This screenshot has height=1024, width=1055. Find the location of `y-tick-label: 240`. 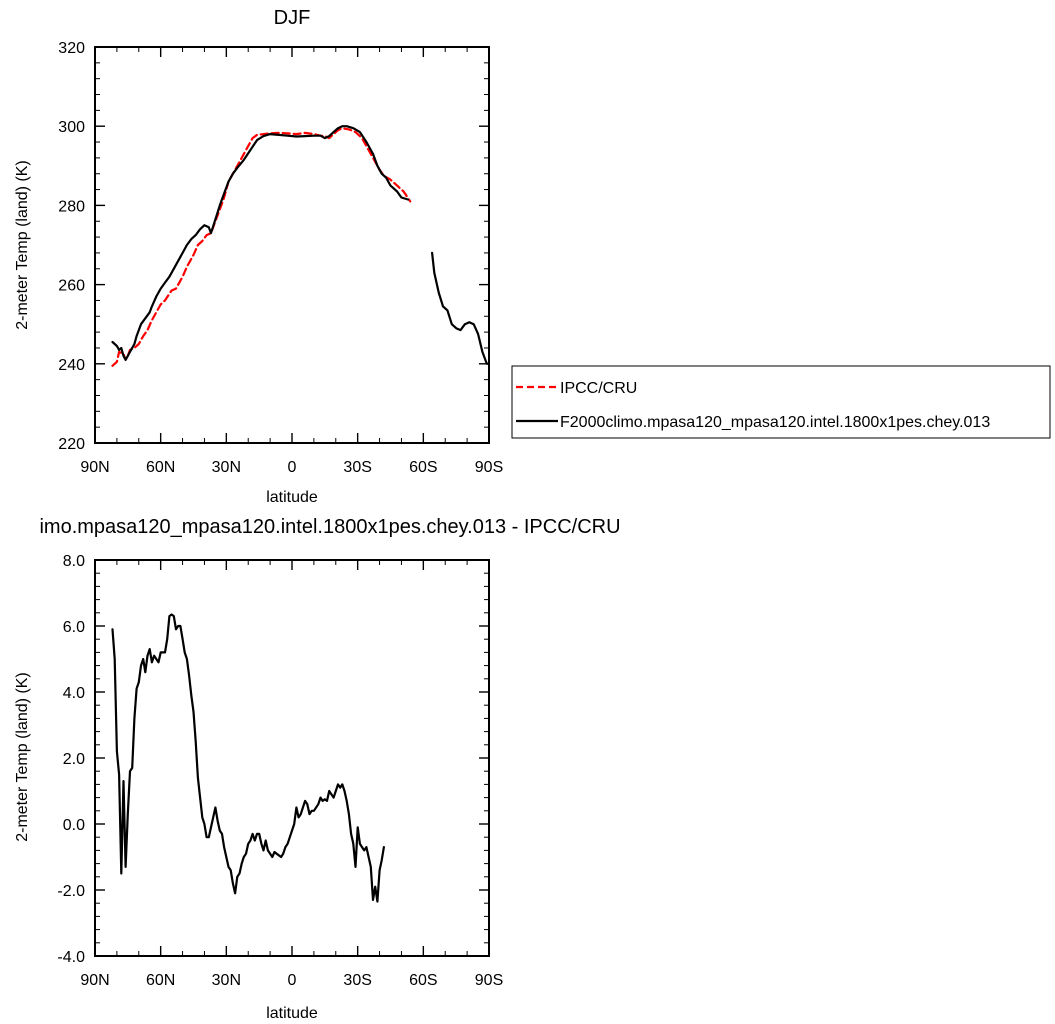

y-tick-label: 240 is located at coordinates (71, 365).